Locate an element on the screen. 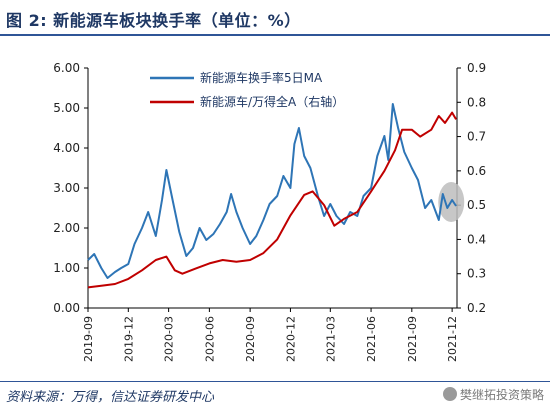 This screenshot has height=420, width=550. figure-title: 图 2: 新能源车板块换手率（单位：%） is located at coordinates (153, 20).